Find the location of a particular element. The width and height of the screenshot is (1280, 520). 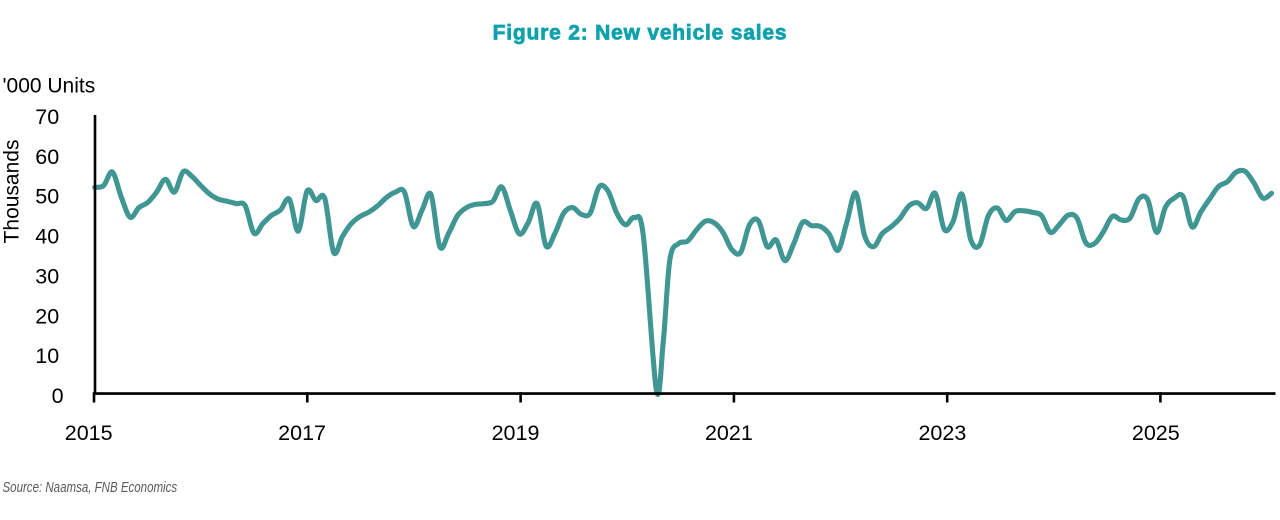

svg-text: Figure 2: New vehicle sales is located at coordinates (640, 32).